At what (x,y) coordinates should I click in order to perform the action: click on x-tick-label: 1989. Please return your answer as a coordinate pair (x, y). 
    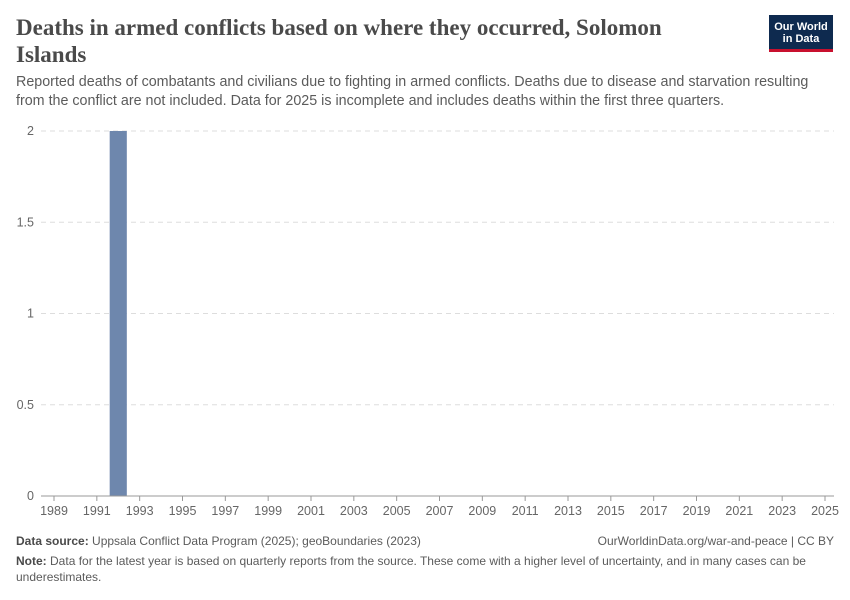
    Looking at the image, I should click on (54, 511).